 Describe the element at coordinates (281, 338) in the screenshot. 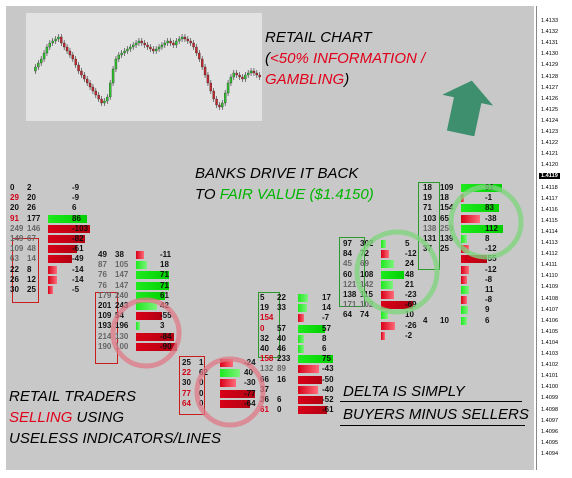

I see `footprint-ask-volume: 40` at that location.